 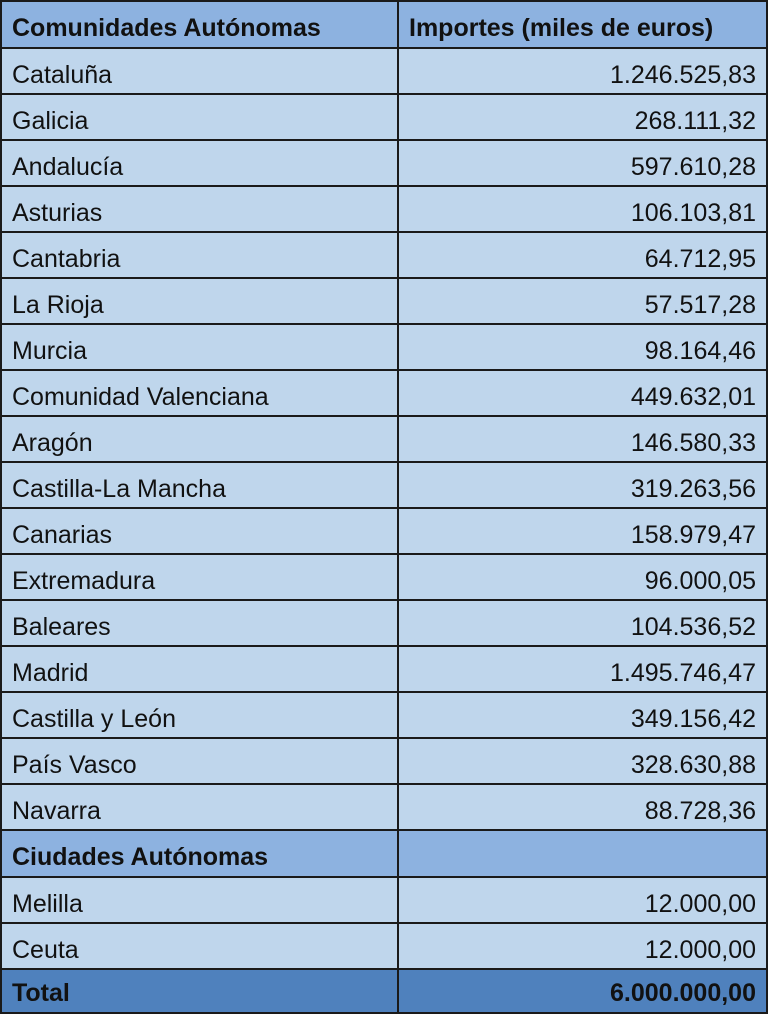 What do you see at coordinates (582, 117) in the screenshot?
I see `amount-cell: 268.111,32` at bounding box center [582, 117].